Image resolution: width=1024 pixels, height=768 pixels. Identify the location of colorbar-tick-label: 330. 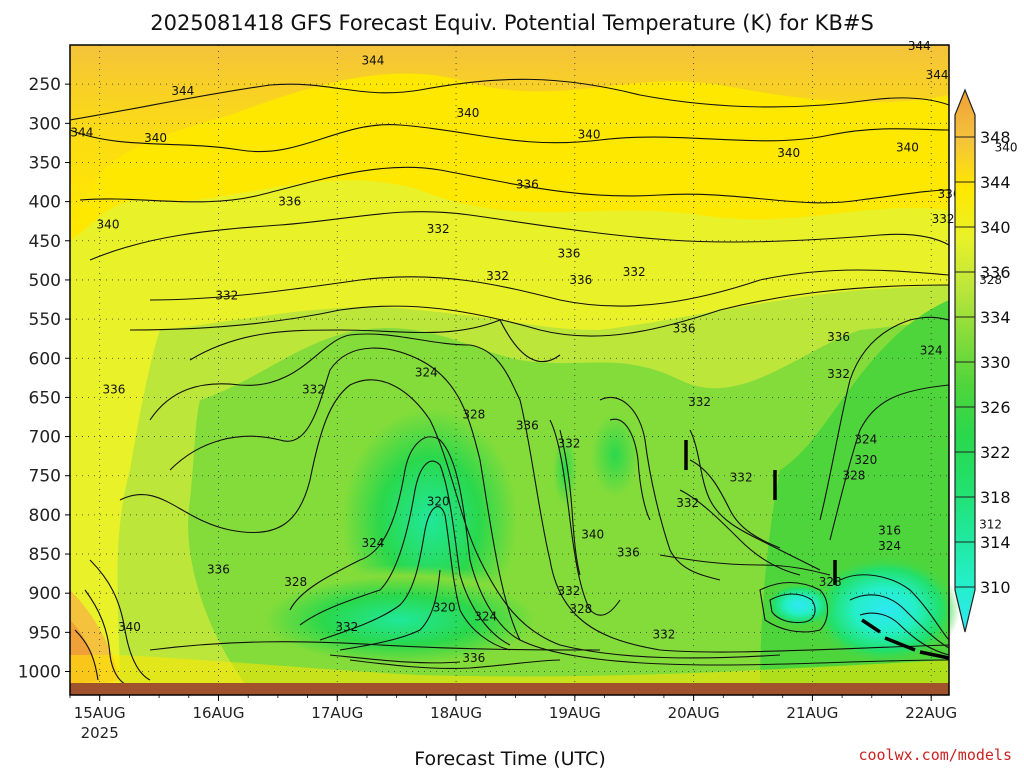
(995, 362).